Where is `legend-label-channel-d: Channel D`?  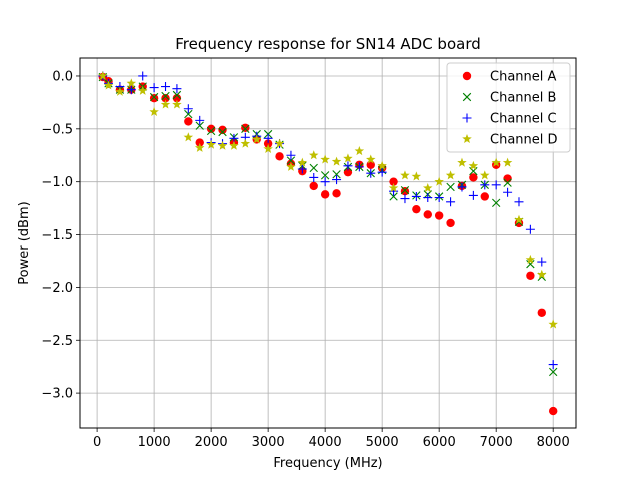 legend-label-channel-d: Channel D is located at coordinates (524, 140).